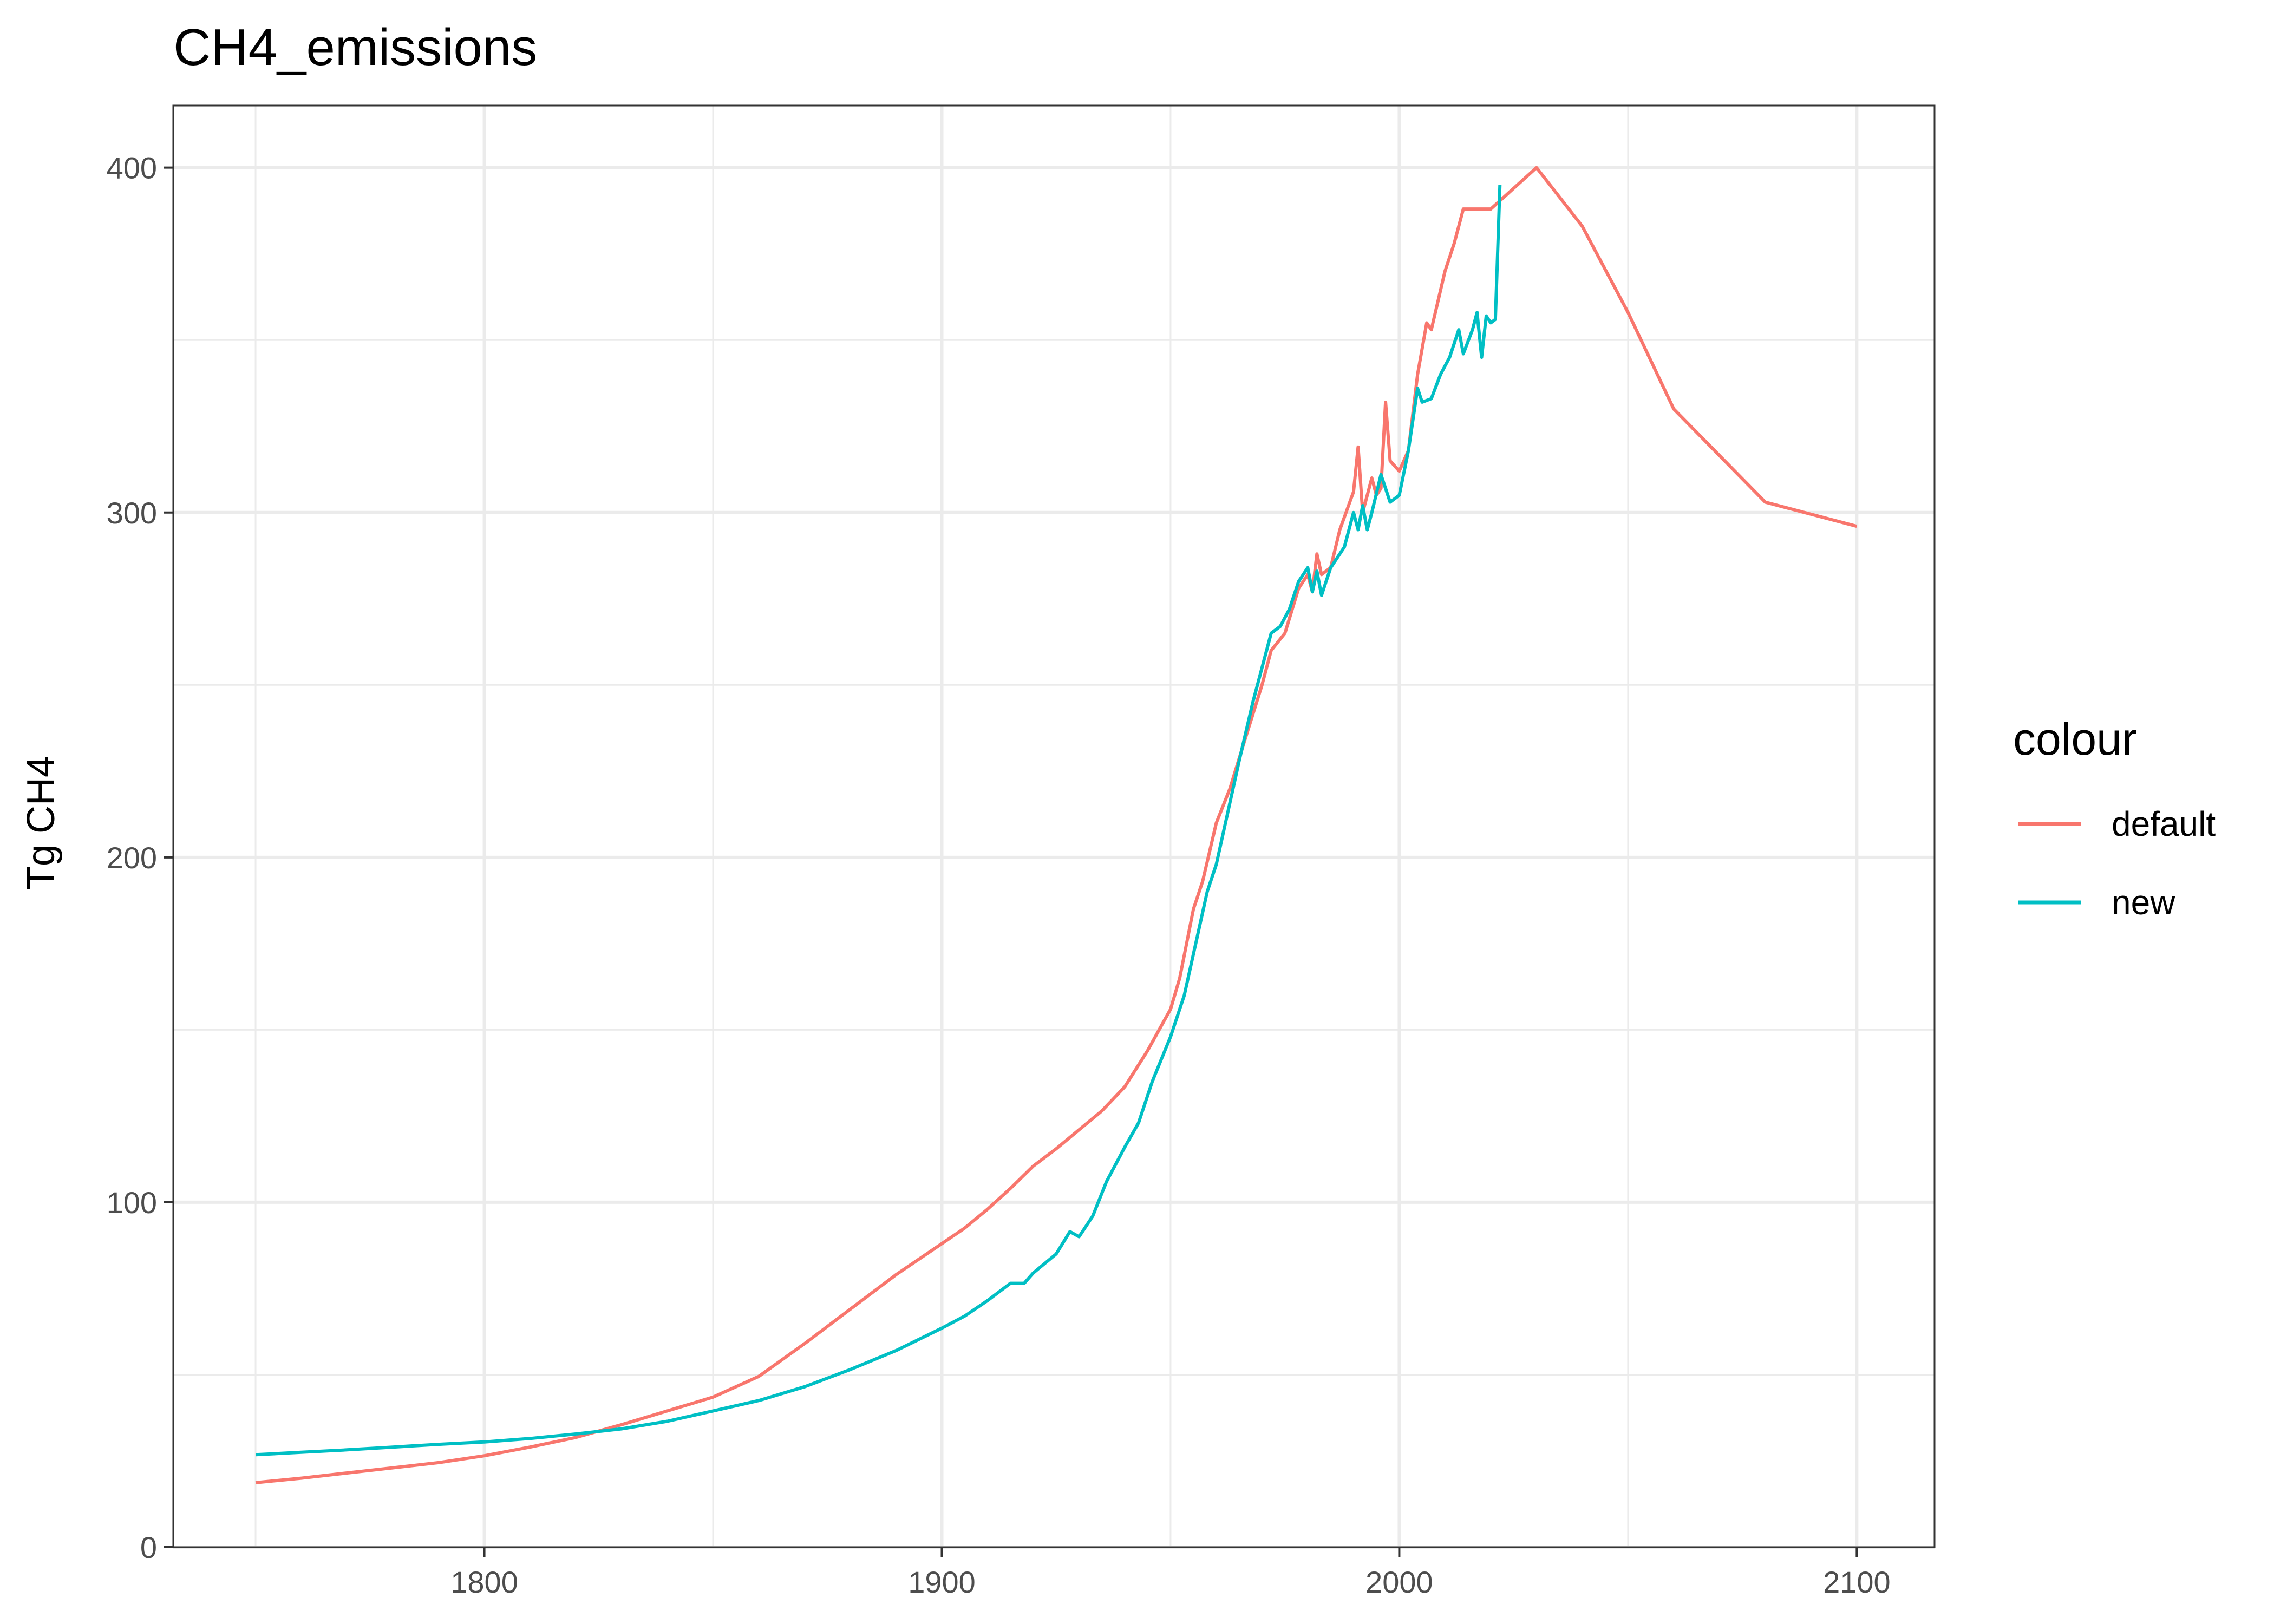 The width and height of the screenshot is (2274, 1624). What do you see at coordinates (149, 1547) in the screenshot?
I see `y-tick-label: 0` at bounding box center [149, 1547].